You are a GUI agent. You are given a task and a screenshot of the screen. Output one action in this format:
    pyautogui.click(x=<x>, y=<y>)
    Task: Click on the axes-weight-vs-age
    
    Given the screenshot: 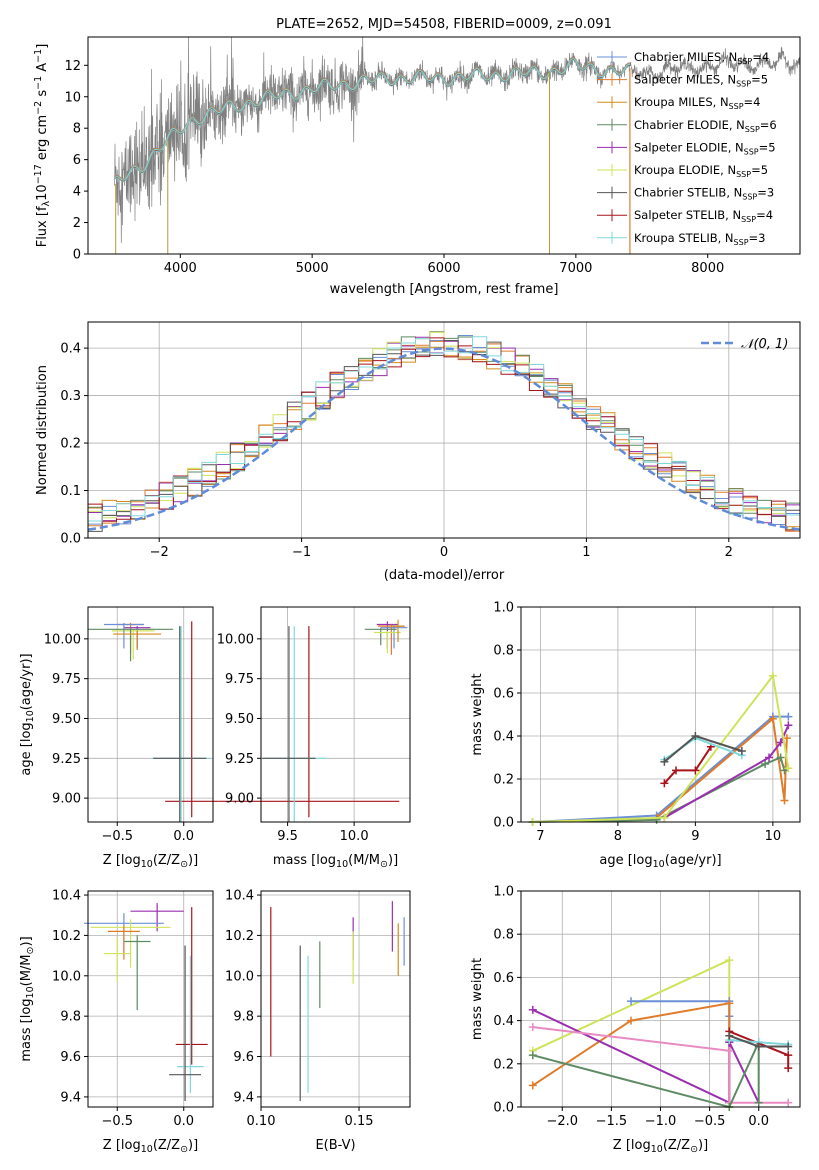 What is the action you would take?
    pyautogui.click(x=660, y=714)
    